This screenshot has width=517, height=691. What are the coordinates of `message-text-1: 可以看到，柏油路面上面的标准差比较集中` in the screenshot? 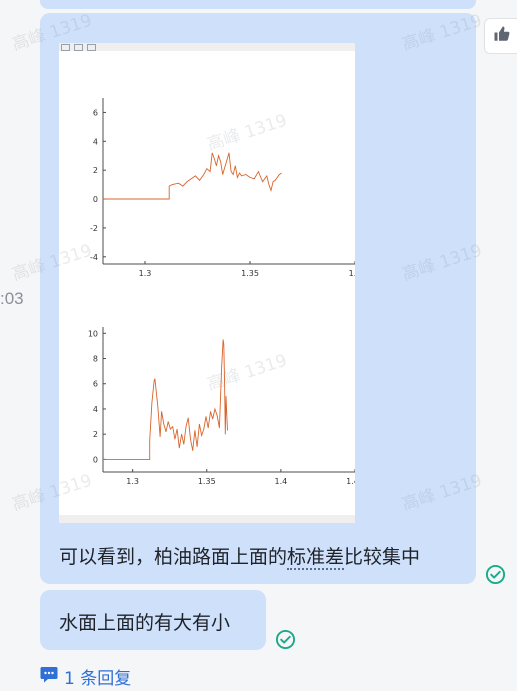 It's located at (240, 556).